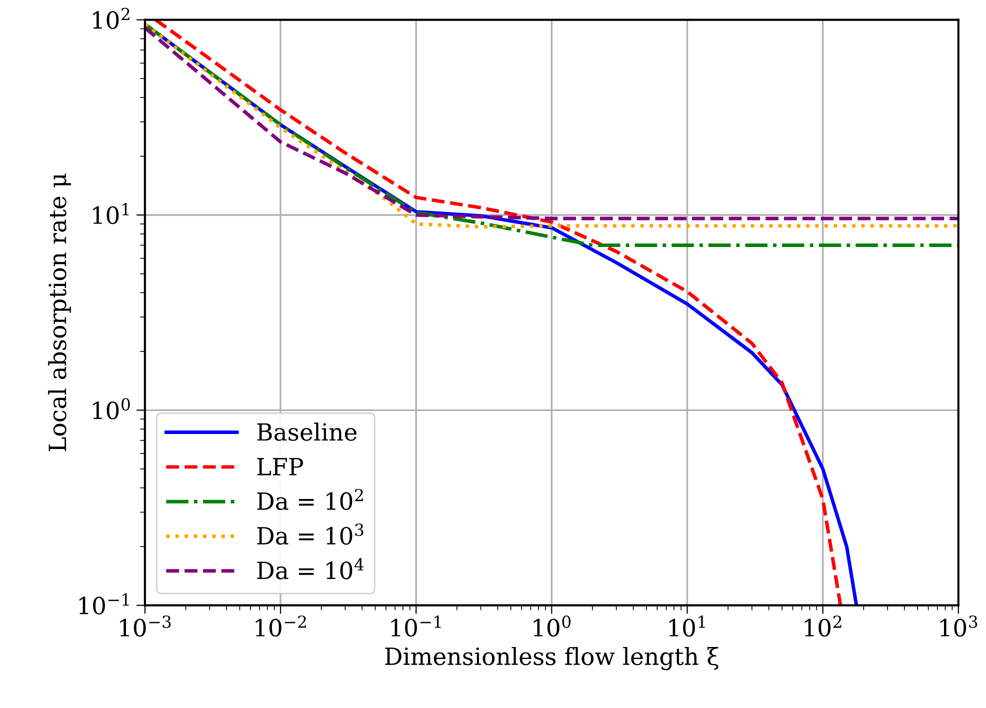  Describe the element at coordinates (551, 658) in the screenshot. I see `x-axis-title: Dimensionless flow length ξ` at that location.